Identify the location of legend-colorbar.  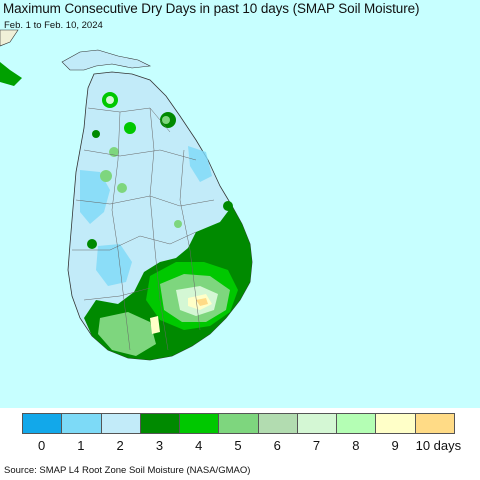
(238, 423).